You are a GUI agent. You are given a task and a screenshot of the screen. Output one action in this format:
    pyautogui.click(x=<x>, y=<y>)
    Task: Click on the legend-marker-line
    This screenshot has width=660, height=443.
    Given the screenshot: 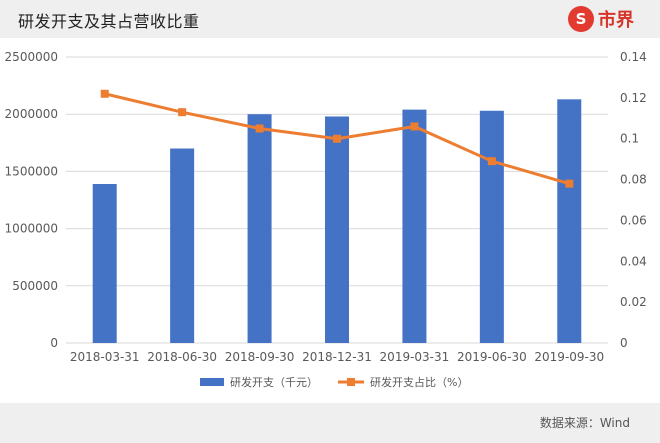 What is the action you would take?
    pyautogui.click(x=351, y=382)
    